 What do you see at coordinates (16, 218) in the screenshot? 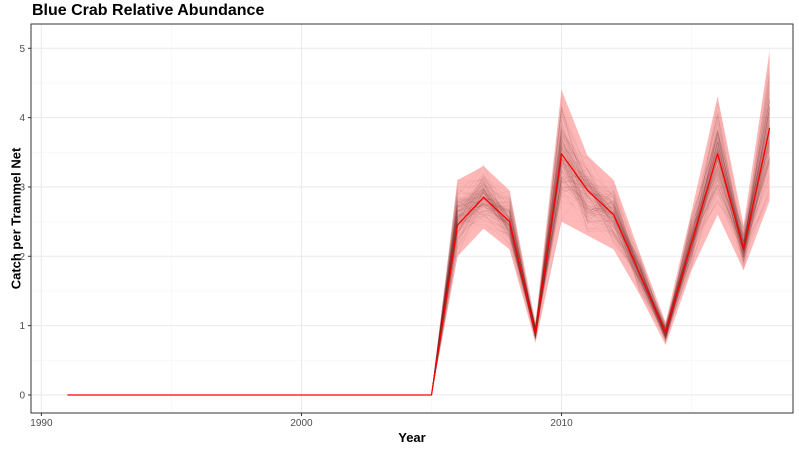
I see `y-axis-label: Catch per Trammel Net` at bounding box center [16, 218].